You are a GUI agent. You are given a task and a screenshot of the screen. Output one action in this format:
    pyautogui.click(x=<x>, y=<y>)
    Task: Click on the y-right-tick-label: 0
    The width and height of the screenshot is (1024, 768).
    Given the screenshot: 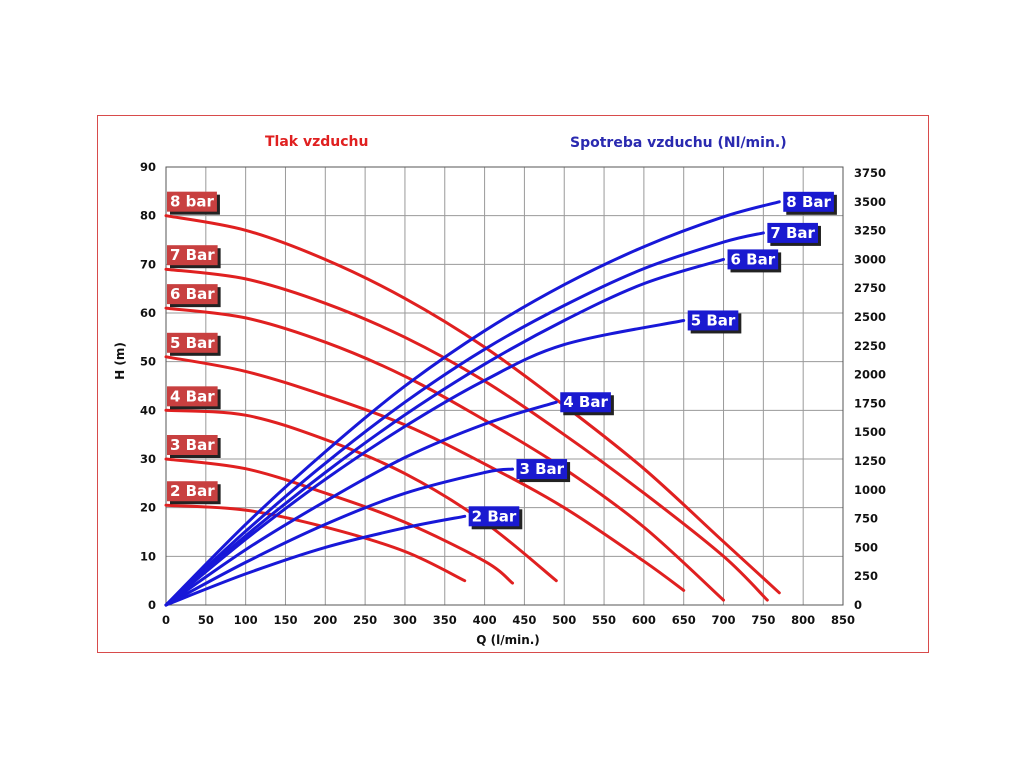 What is the action you would take?
    pyautogui.click(x=858, y=605)
    